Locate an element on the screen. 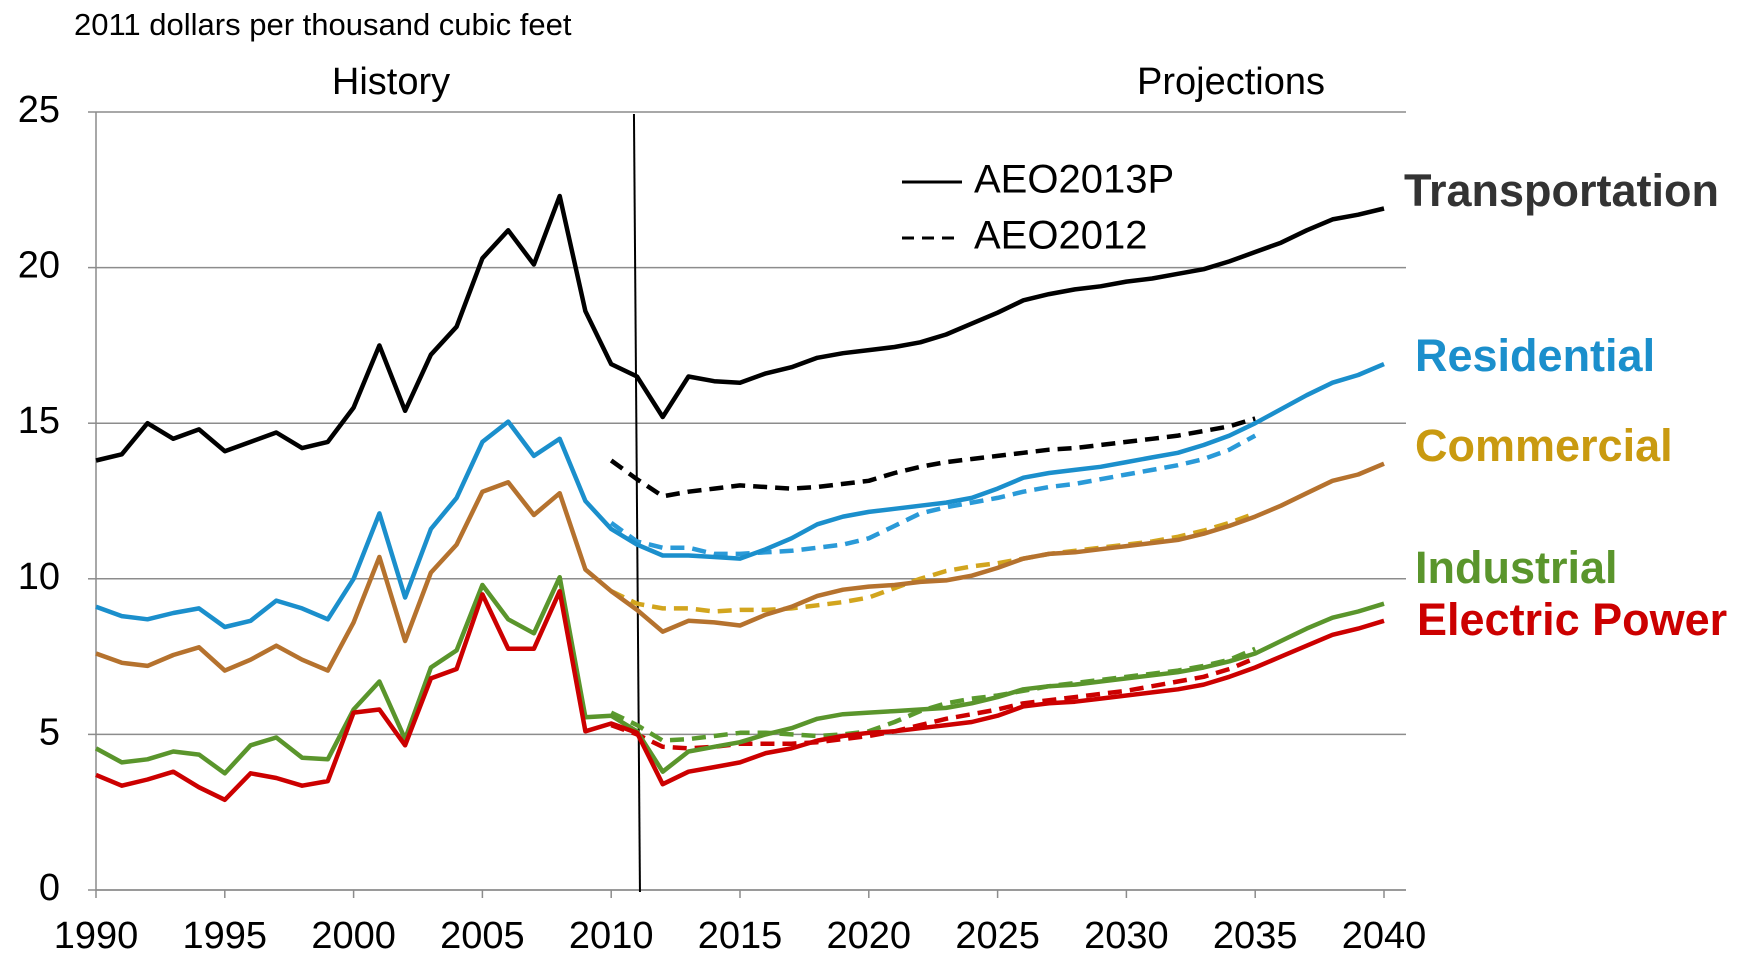 This screenshot has width=1750, height=961. series-label: Transportation is located at coordinates (1561, 190).